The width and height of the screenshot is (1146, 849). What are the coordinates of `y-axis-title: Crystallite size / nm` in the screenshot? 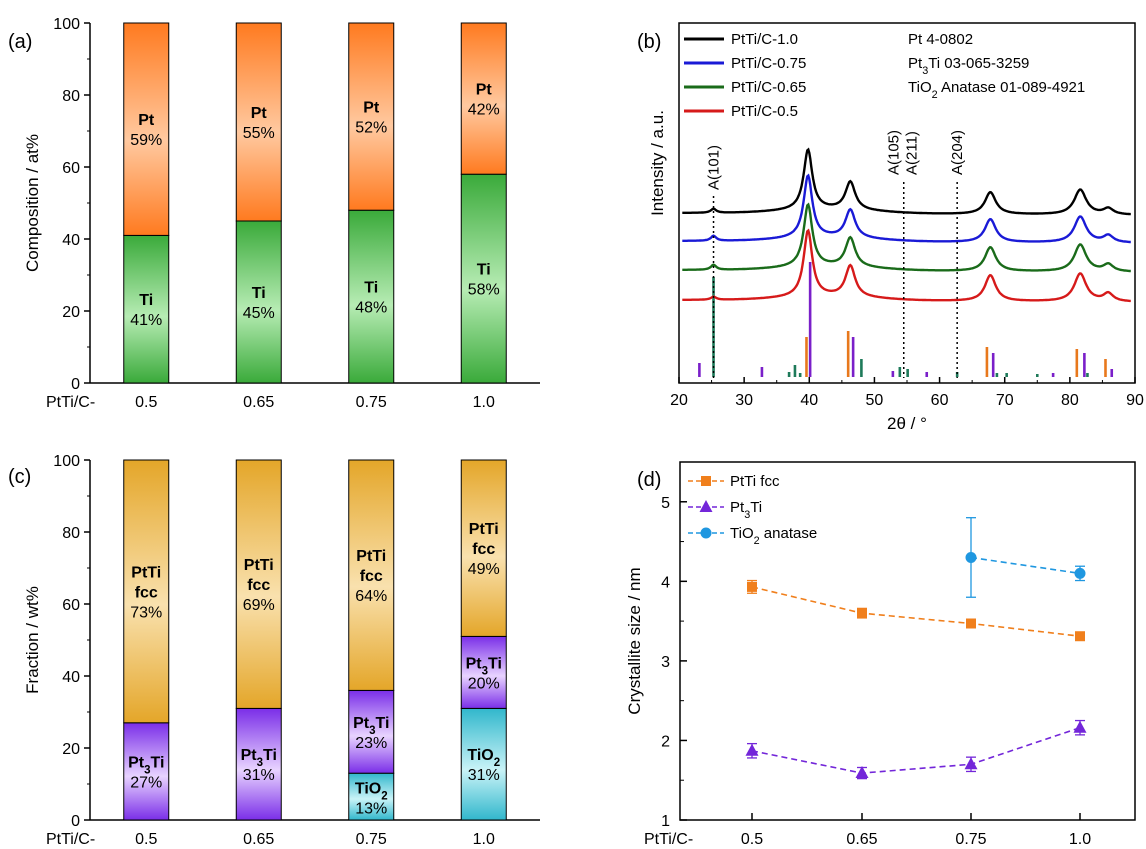 It's located at (634, 640).